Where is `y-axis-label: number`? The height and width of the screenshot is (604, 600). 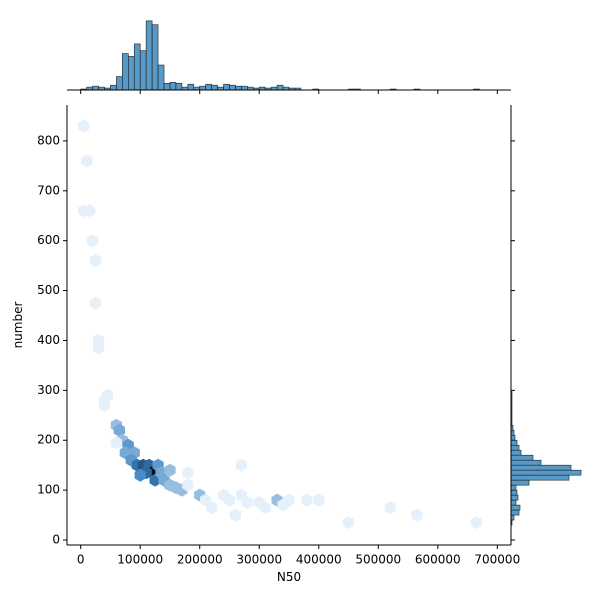 y-axis-label: number is located at coordinates (18, 325).